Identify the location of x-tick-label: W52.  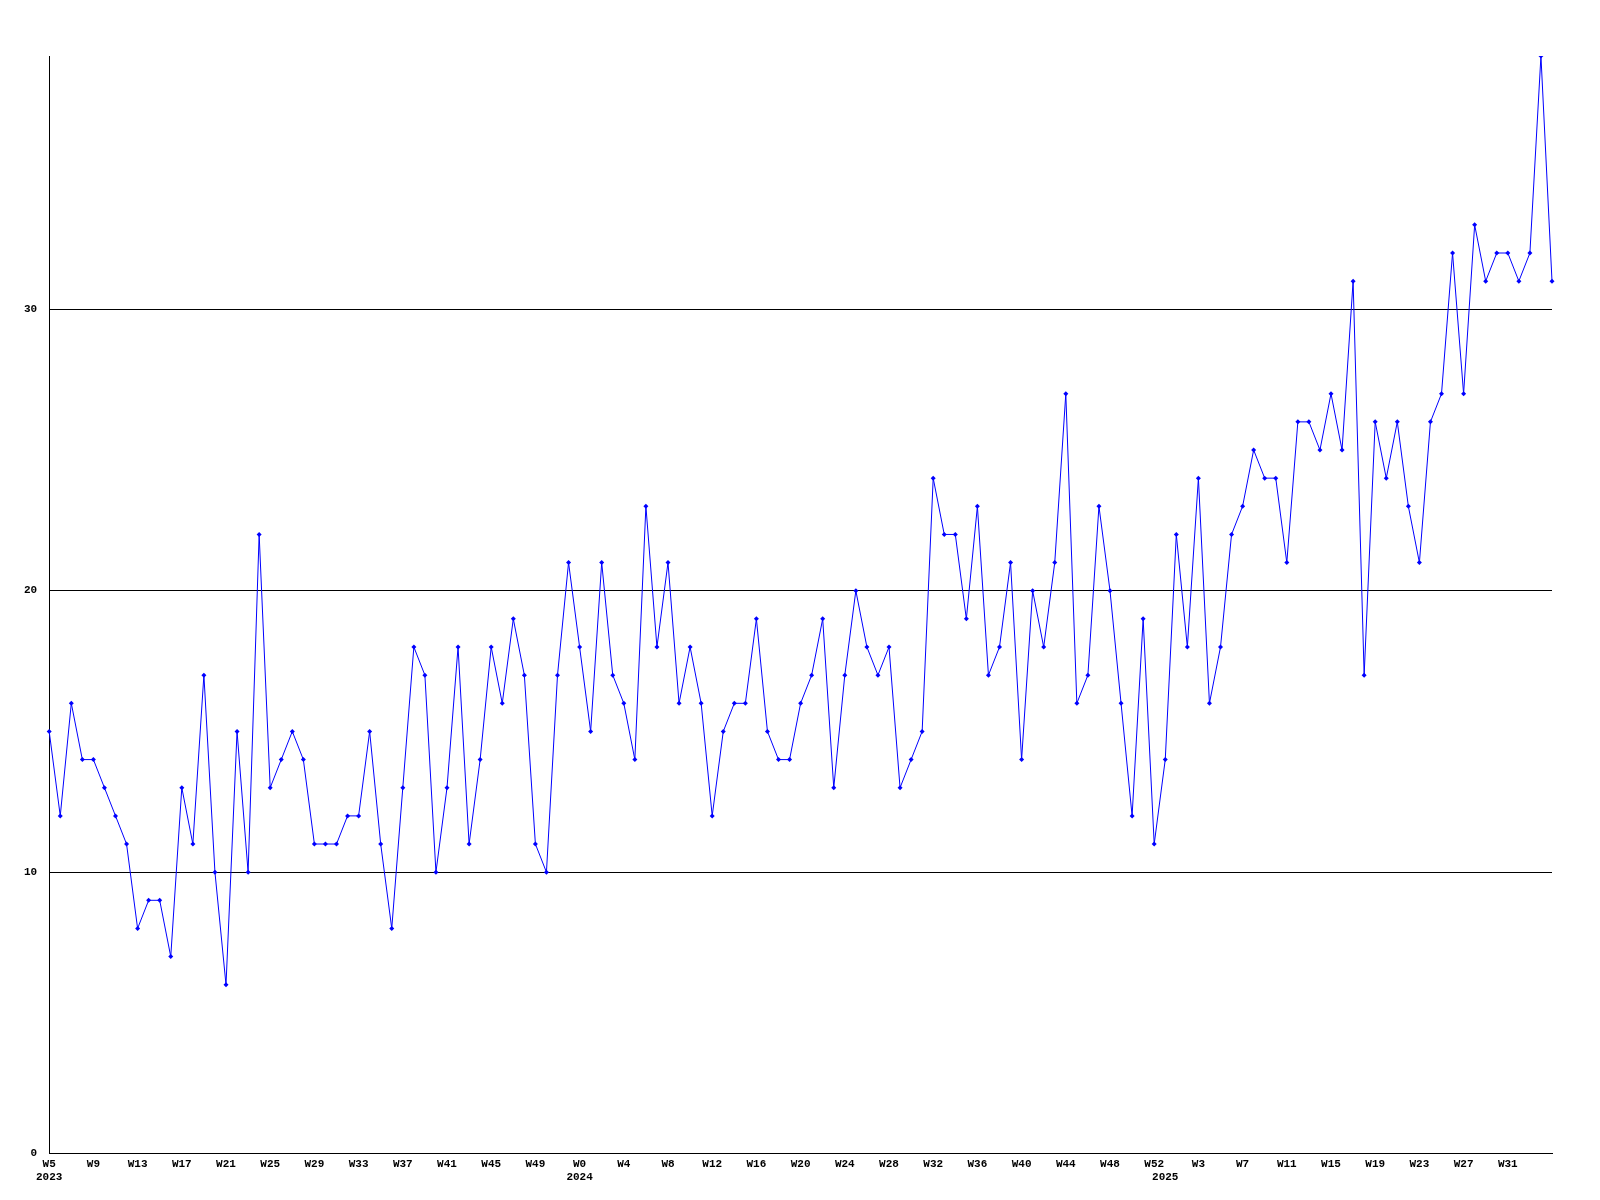
(1154, 1163).